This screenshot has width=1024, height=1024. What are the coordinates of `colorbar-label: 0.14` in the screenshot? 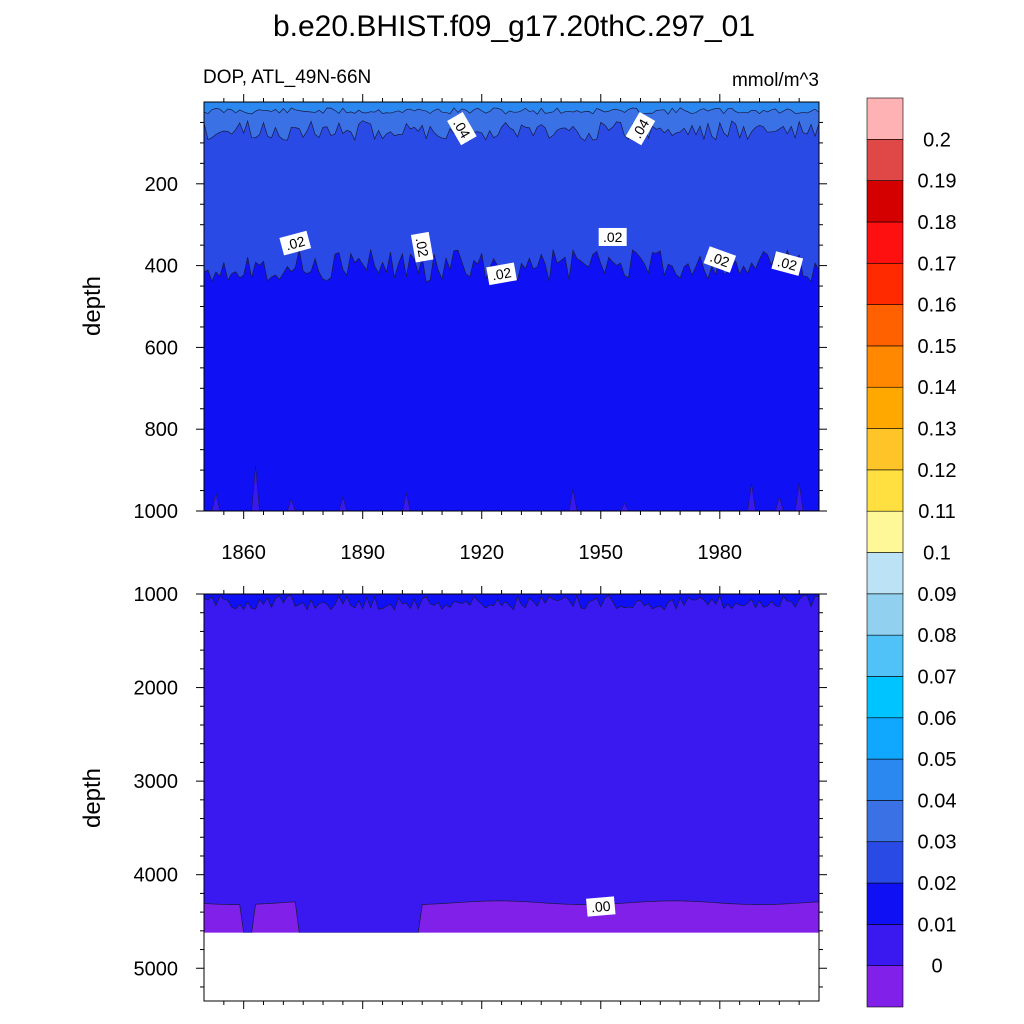 It's located at (937, 388).